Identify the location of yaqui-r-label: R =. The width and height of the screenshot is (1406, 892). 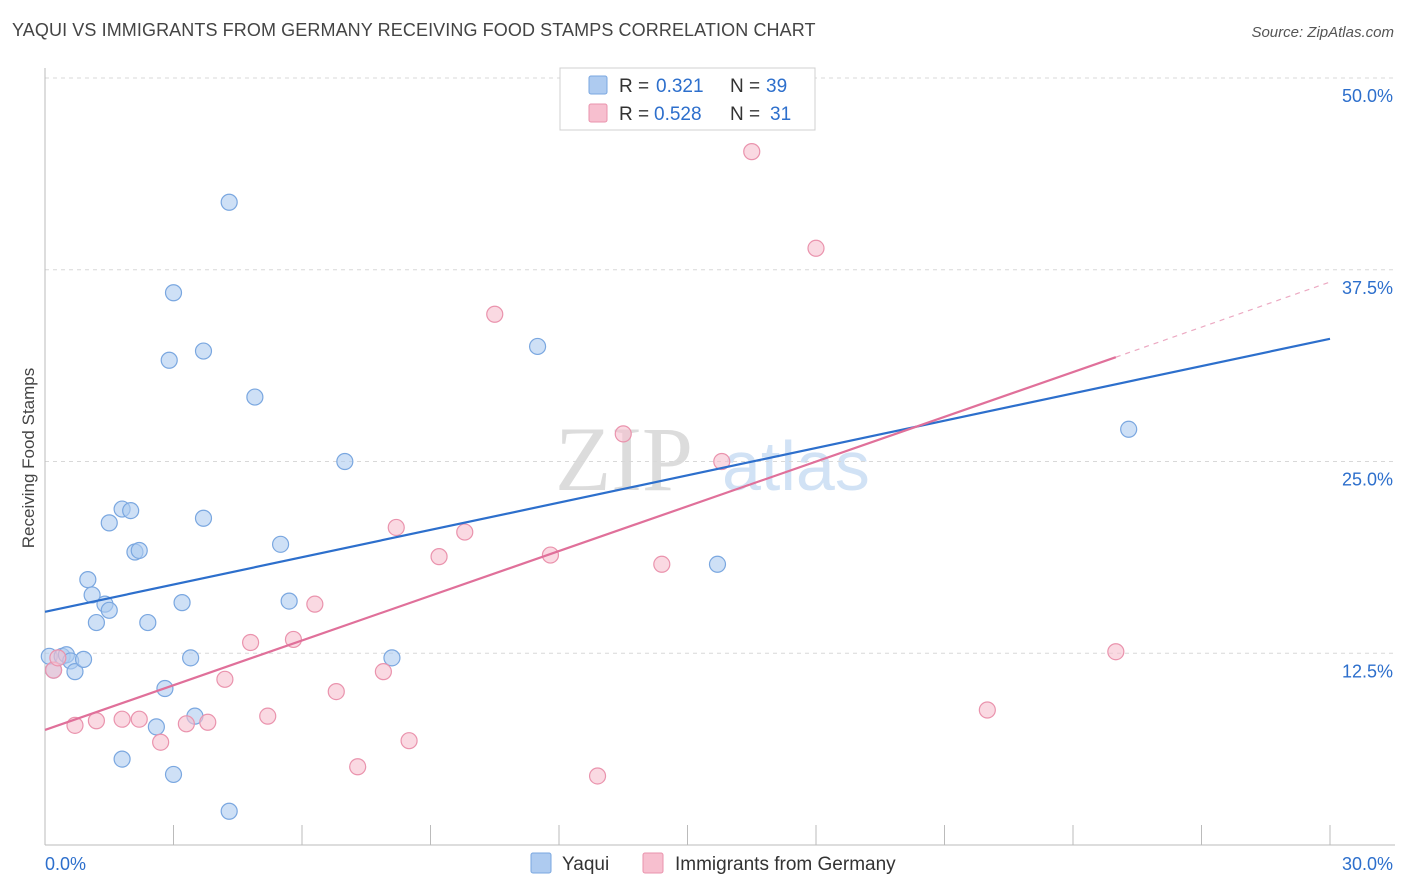
(634, 86).